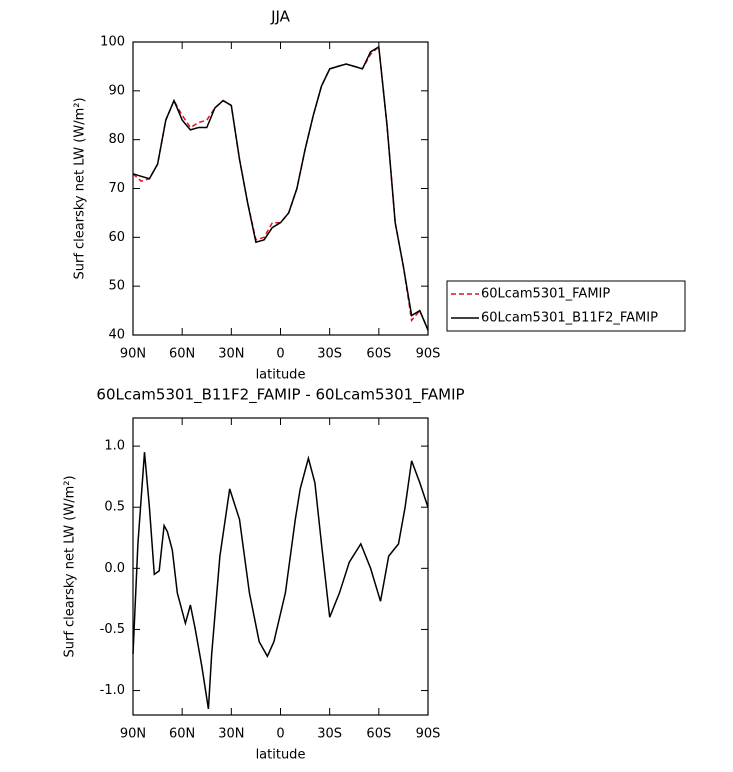  What do you see at coordinates (116, 139) in the screenshot?
I see `y-tick-label: 80` at bounding box center [116, 139].